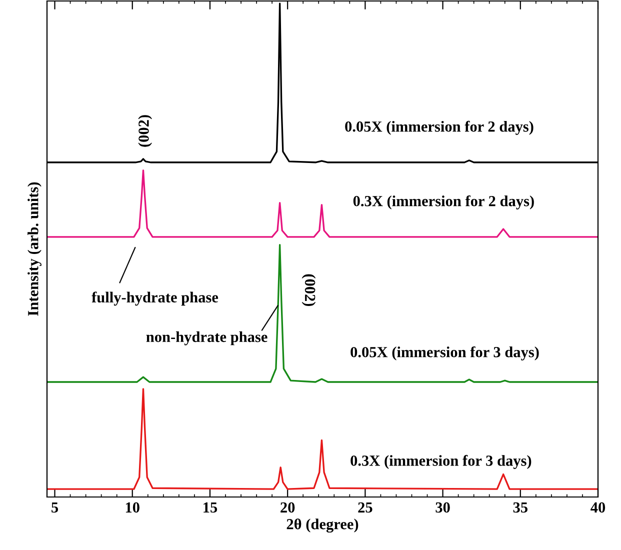 This screenshot has height=550, width=621. Describe the element at coordinates (444, 353) in the screenshot. I see `series-label: 0.05X (immersion for 3 days)` at that location.